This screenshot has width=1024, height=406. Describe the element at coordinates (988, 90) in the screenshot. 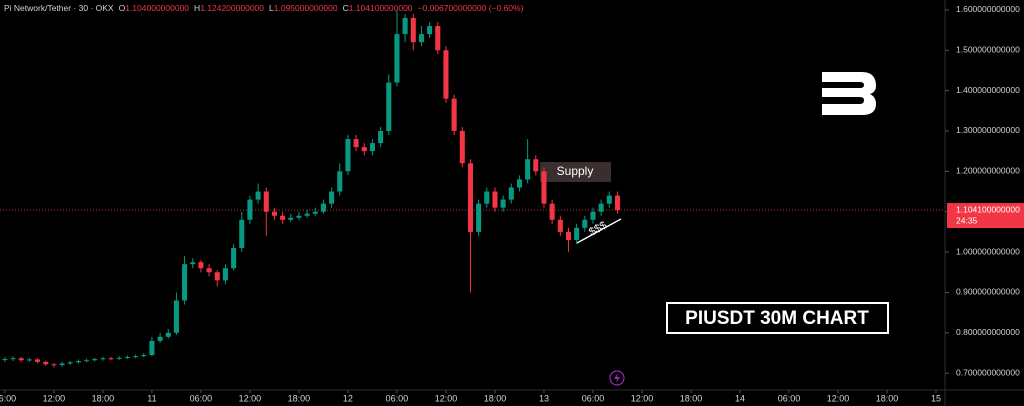

I see `y-tick-label: 1.400000000000` at that location.